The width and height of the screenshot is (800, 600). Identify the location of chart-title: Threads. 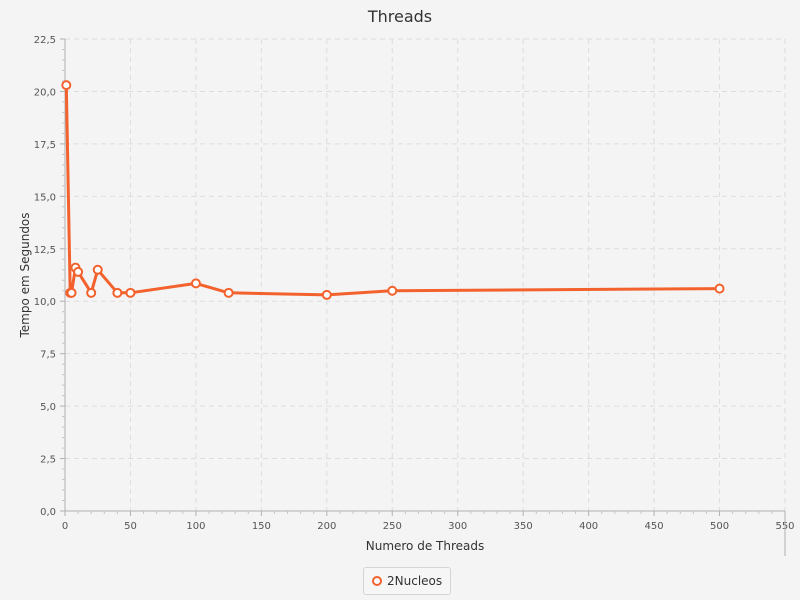
(399, 16).